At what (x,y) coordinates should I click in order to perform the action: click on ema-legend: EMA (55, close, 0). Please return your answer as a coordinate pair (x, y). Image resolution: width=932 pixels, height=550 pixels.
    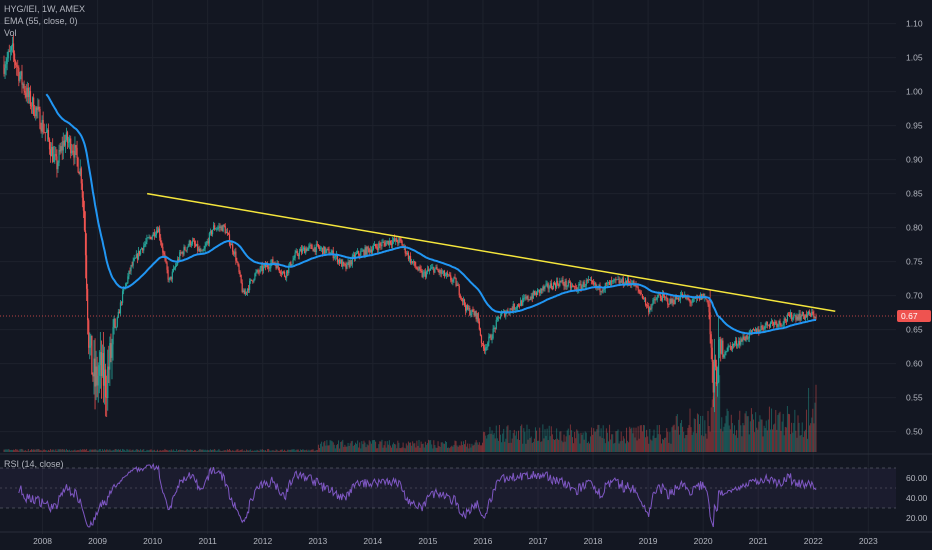
    Looking at the image, I should click on (41, 21).